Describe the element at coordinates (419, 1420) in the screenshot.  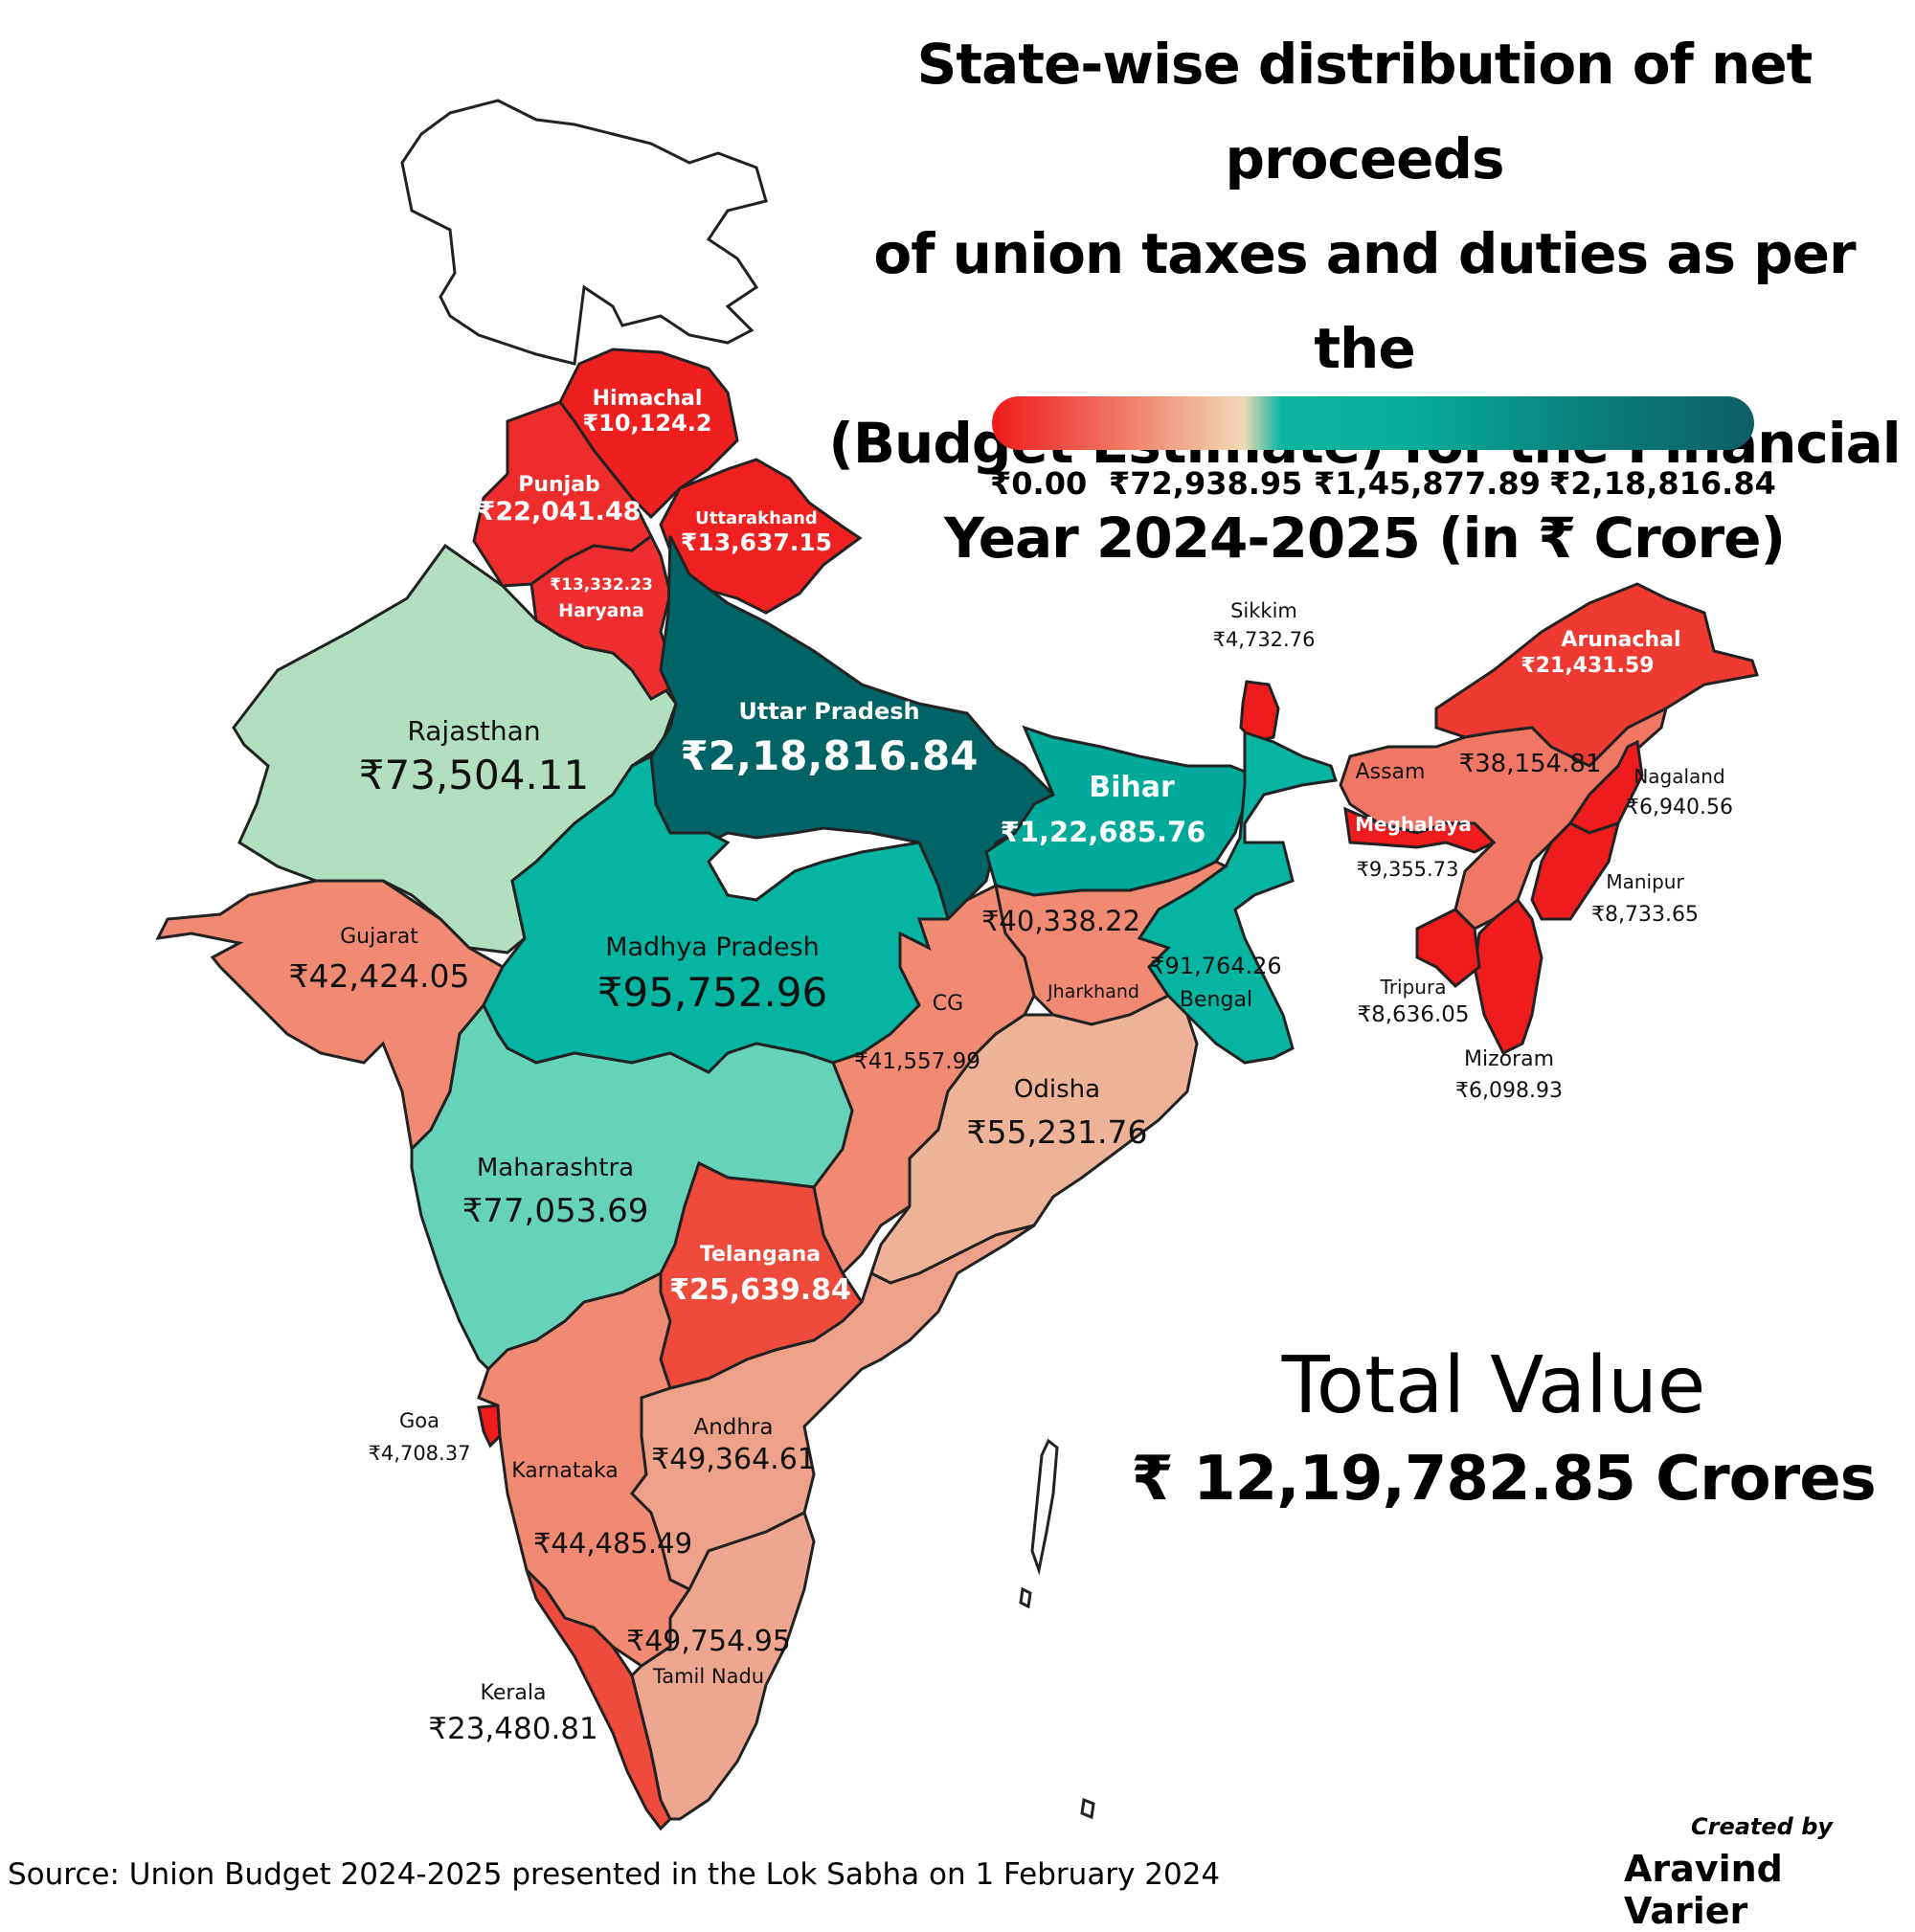
I see `goa-name: Goa` at that location.